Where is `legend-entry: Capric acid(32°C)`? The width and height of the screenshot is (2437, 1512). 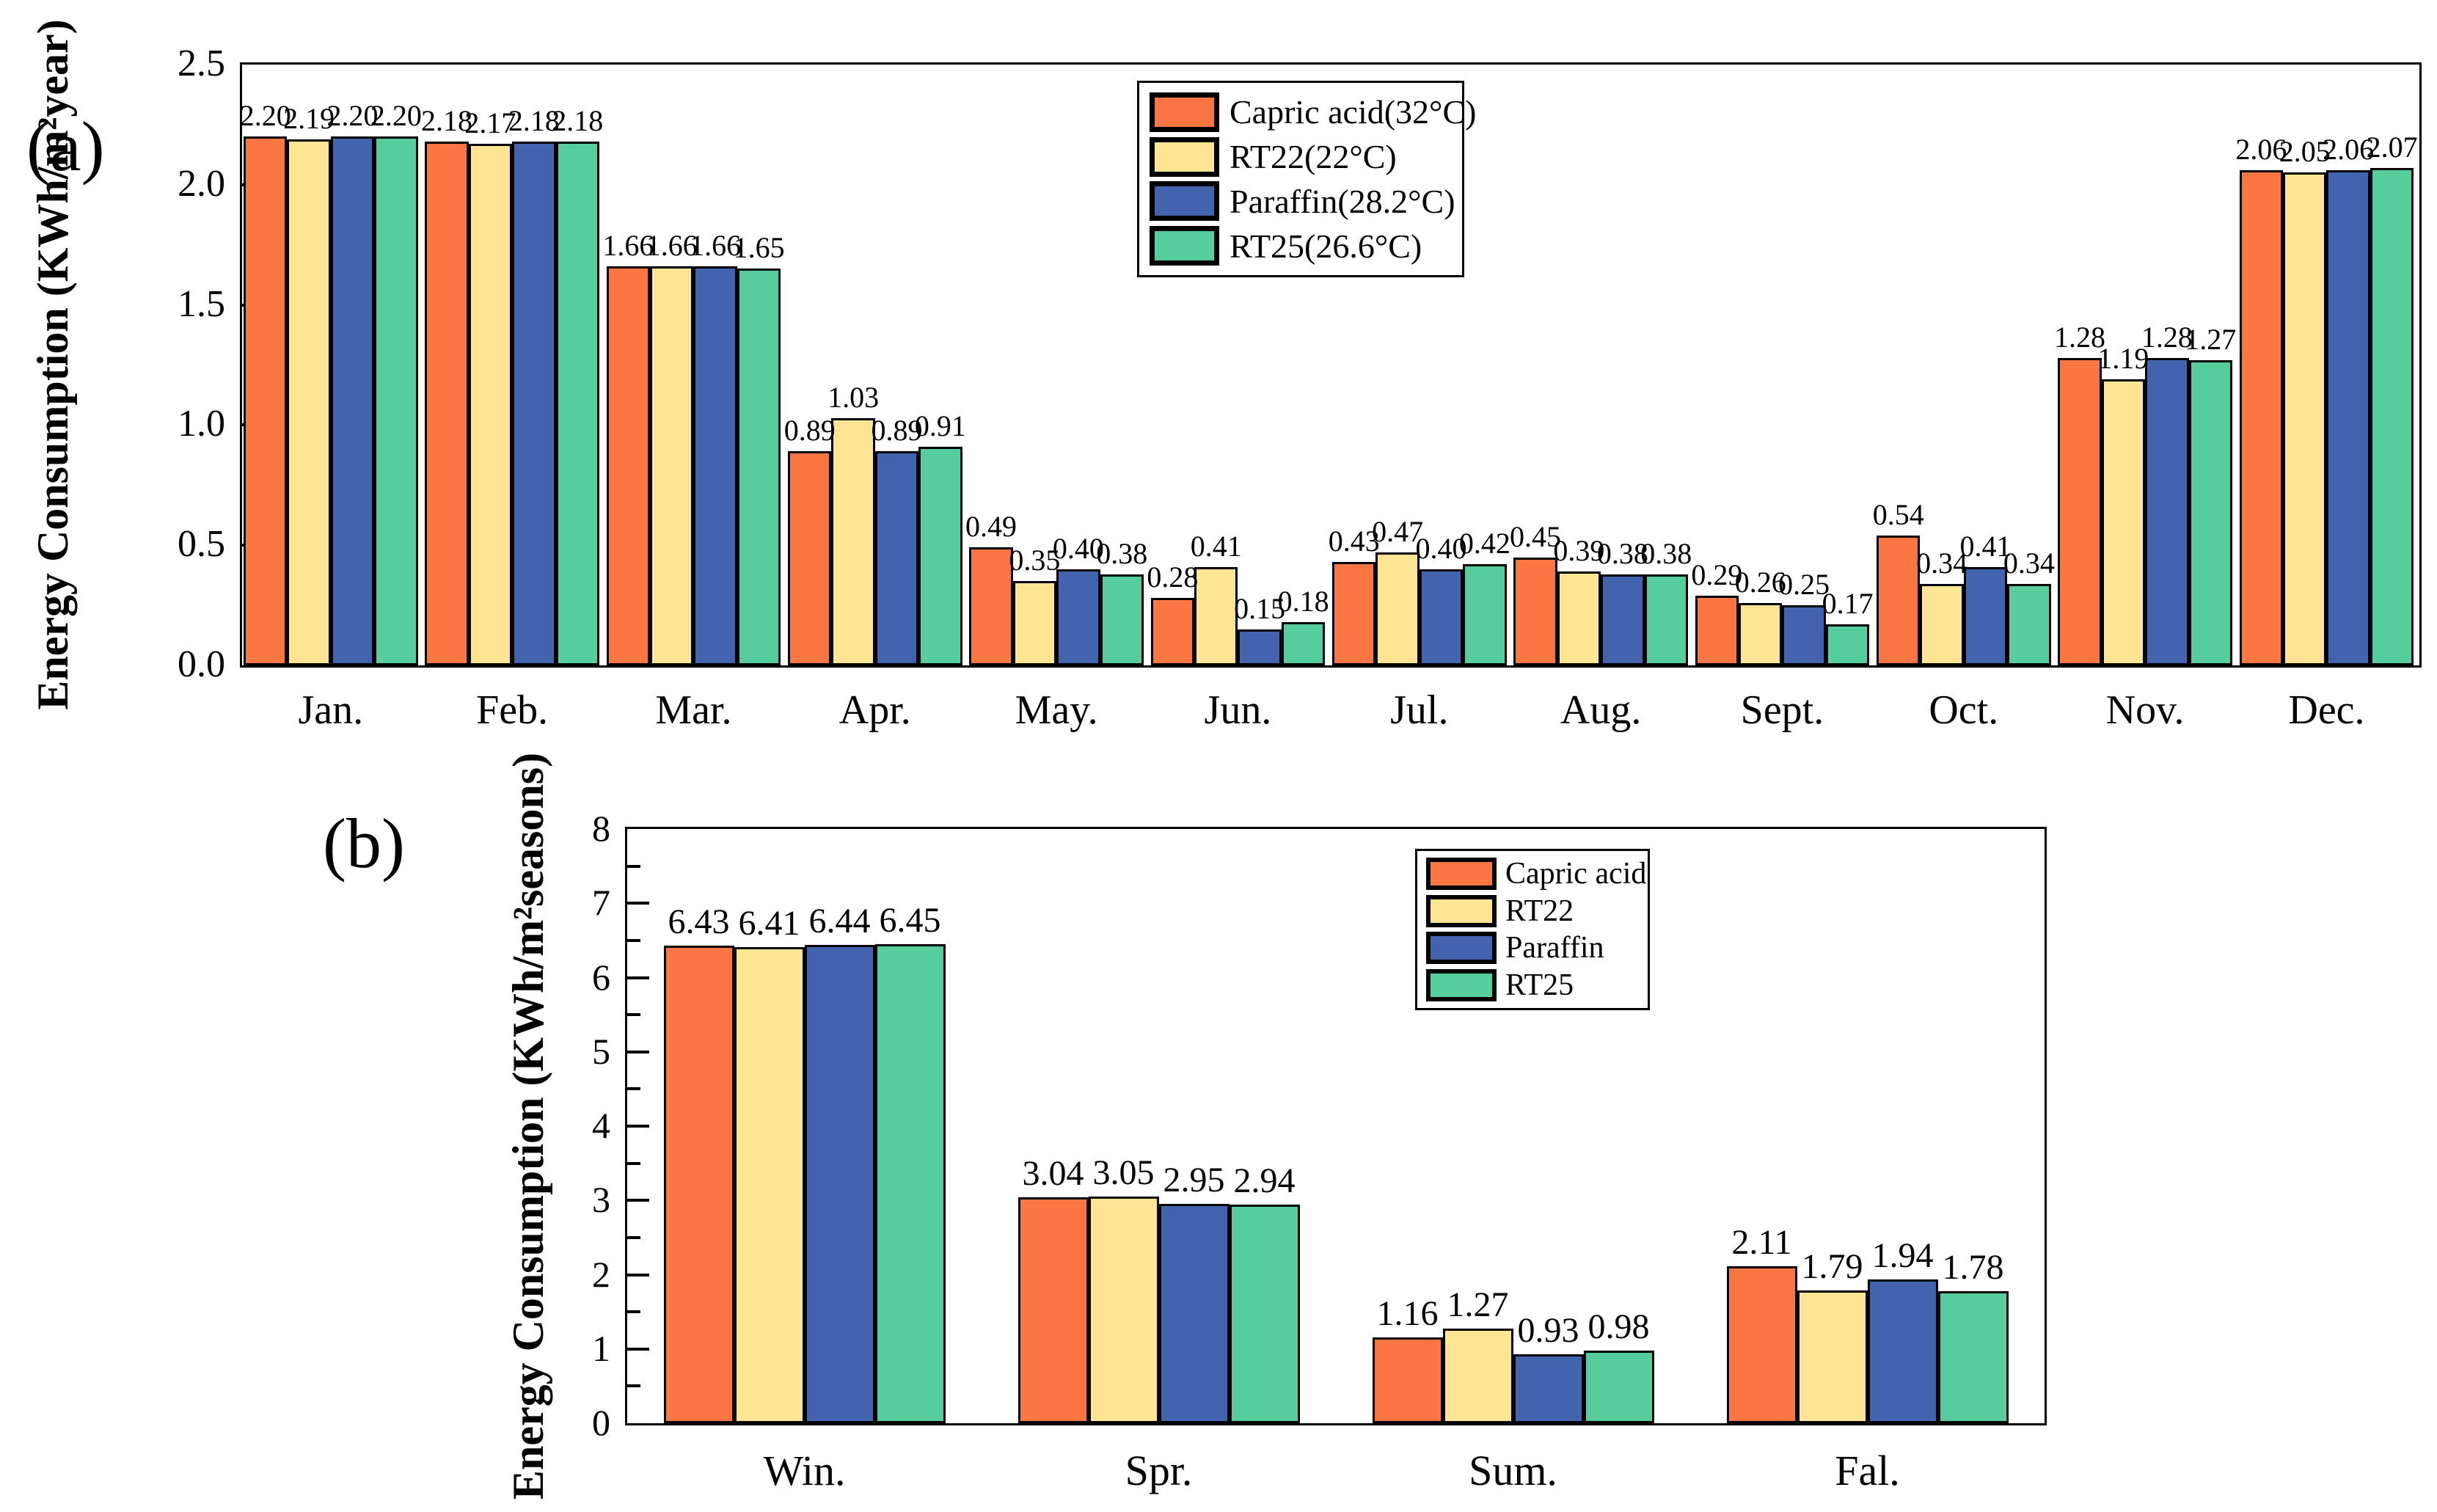 legend-entry: Capric acid(32°C) is located at coordinates (1313, 112).